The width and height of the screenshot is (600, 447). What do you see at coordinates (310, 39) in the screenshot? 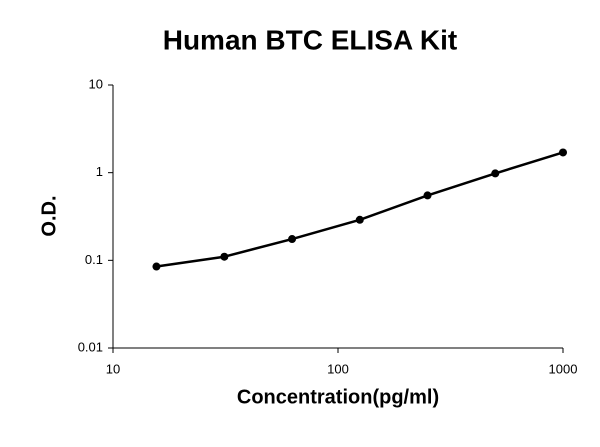
I see `chart-title: Human BTC ELISA Kit` at bounding box center [310, 39].